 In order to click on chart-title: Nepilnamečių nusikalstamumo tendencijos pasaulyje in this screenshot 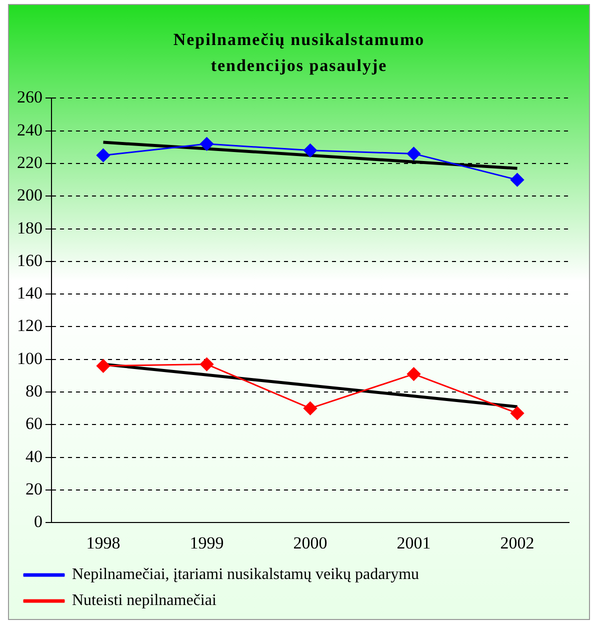, I will do `click(299, 53)`.